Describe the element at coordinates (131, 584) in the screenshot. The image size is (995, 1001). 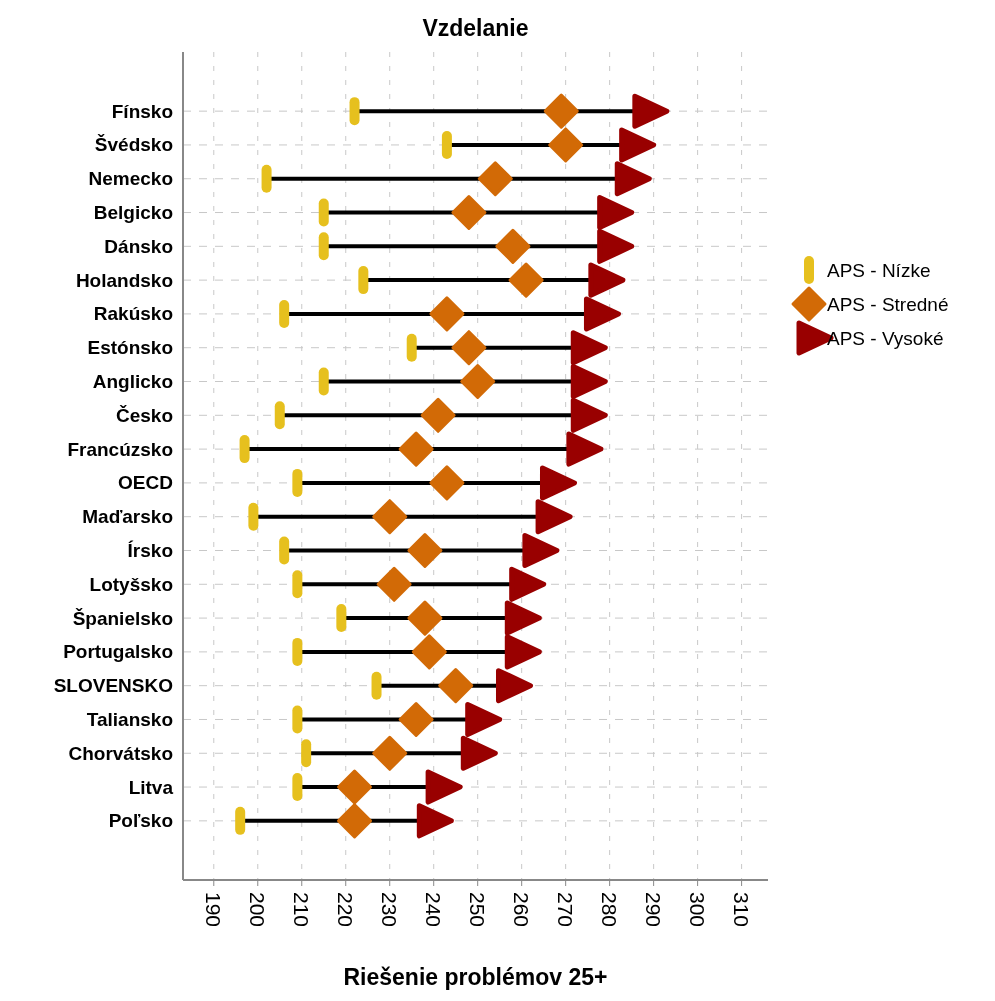
I see `y-tick-label: Lotyšsko` at that location.